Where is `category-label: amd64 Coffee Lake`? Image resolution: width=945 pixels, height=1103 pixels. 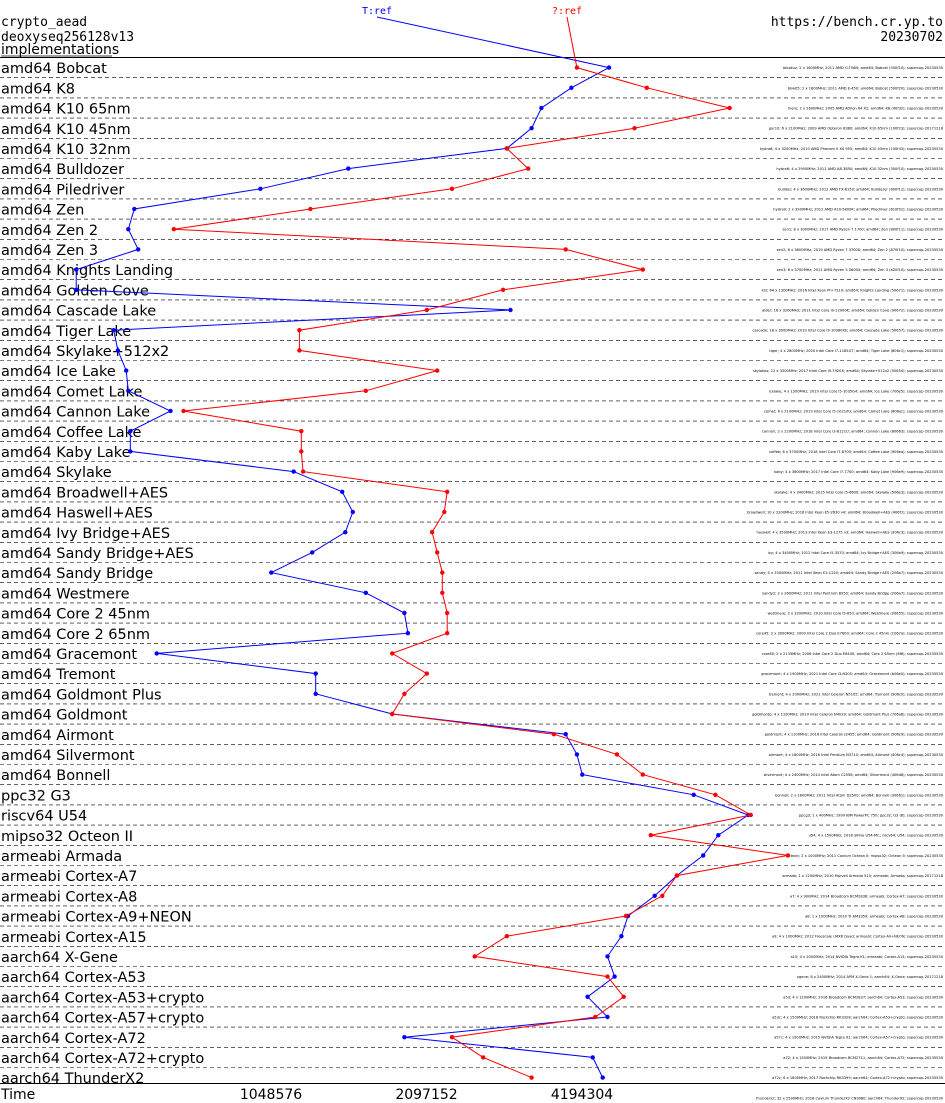
category-label: amd64 Coffee Lake is located at coordinates (71, 433).